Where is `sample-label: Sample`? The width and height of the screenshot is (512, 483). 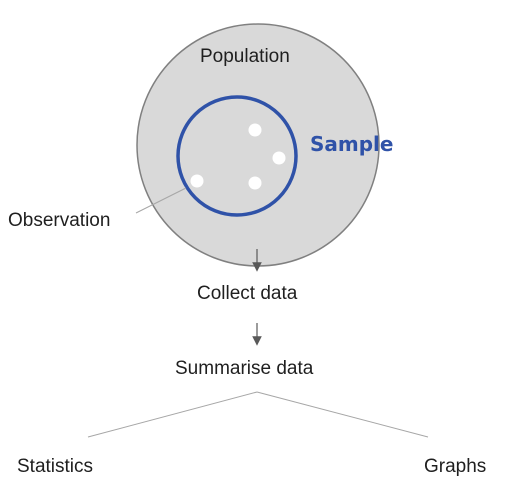 sample-label: Sample is located at coordinates (352, 144).